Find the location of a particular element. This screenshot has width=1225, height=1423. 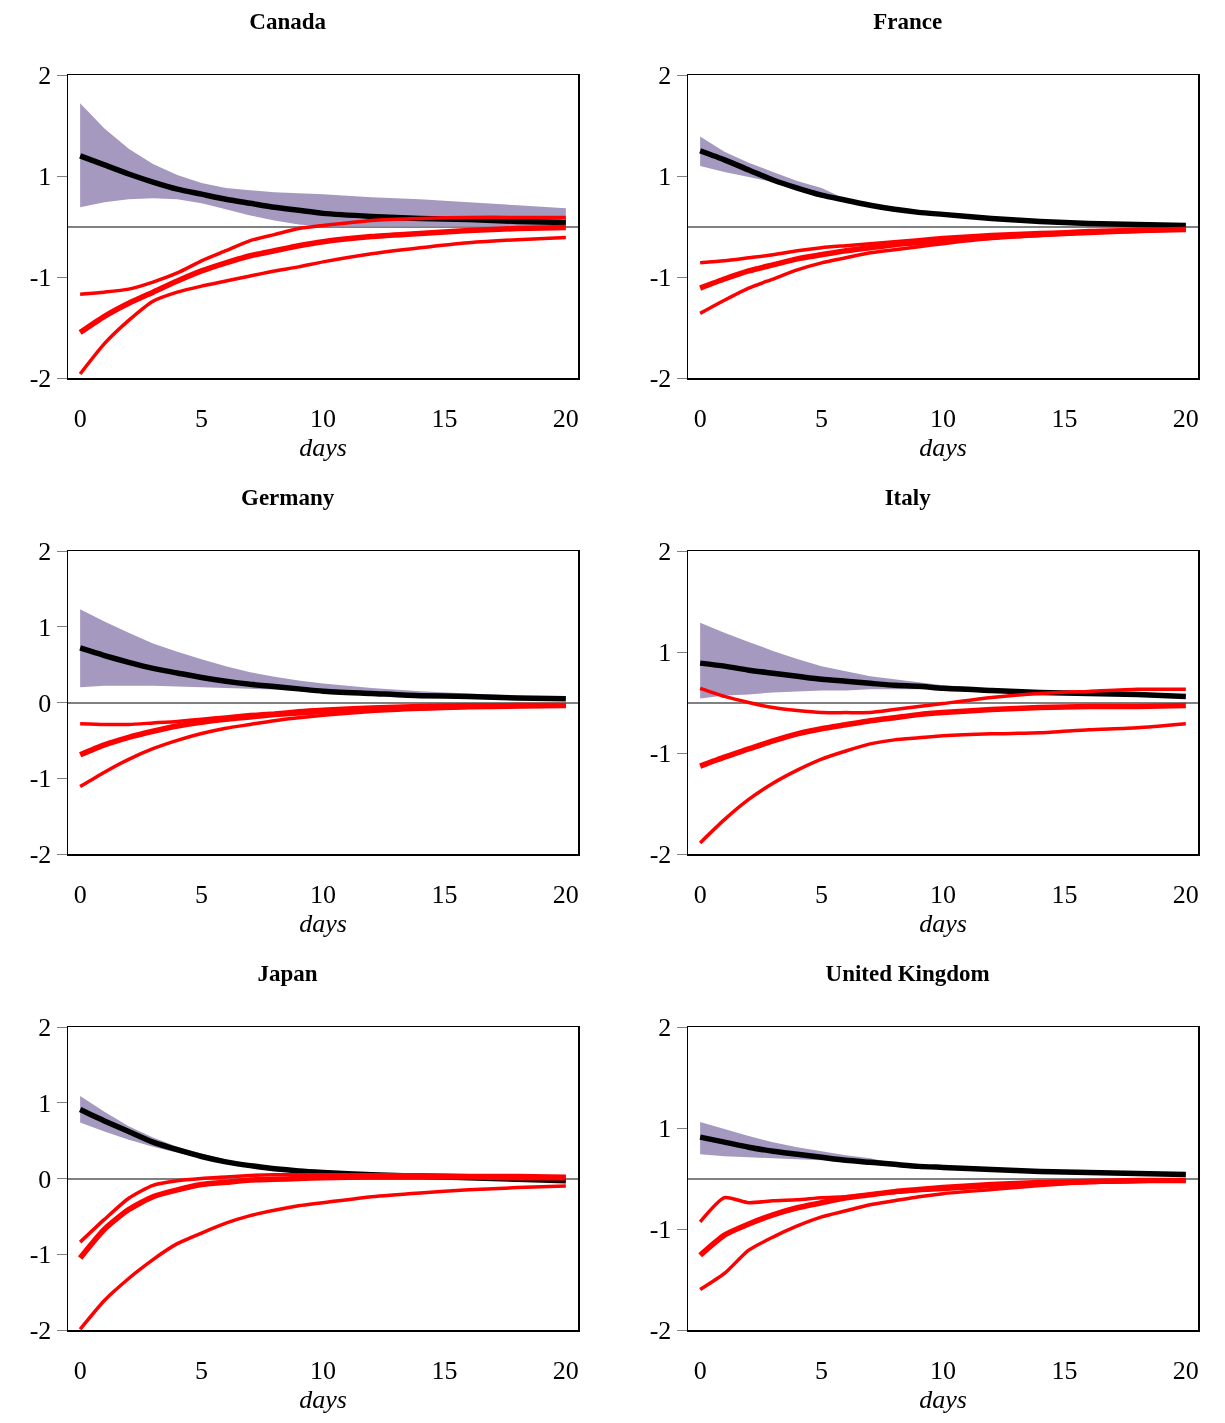

chart-title: Italy is located at coordinates (908, 498).